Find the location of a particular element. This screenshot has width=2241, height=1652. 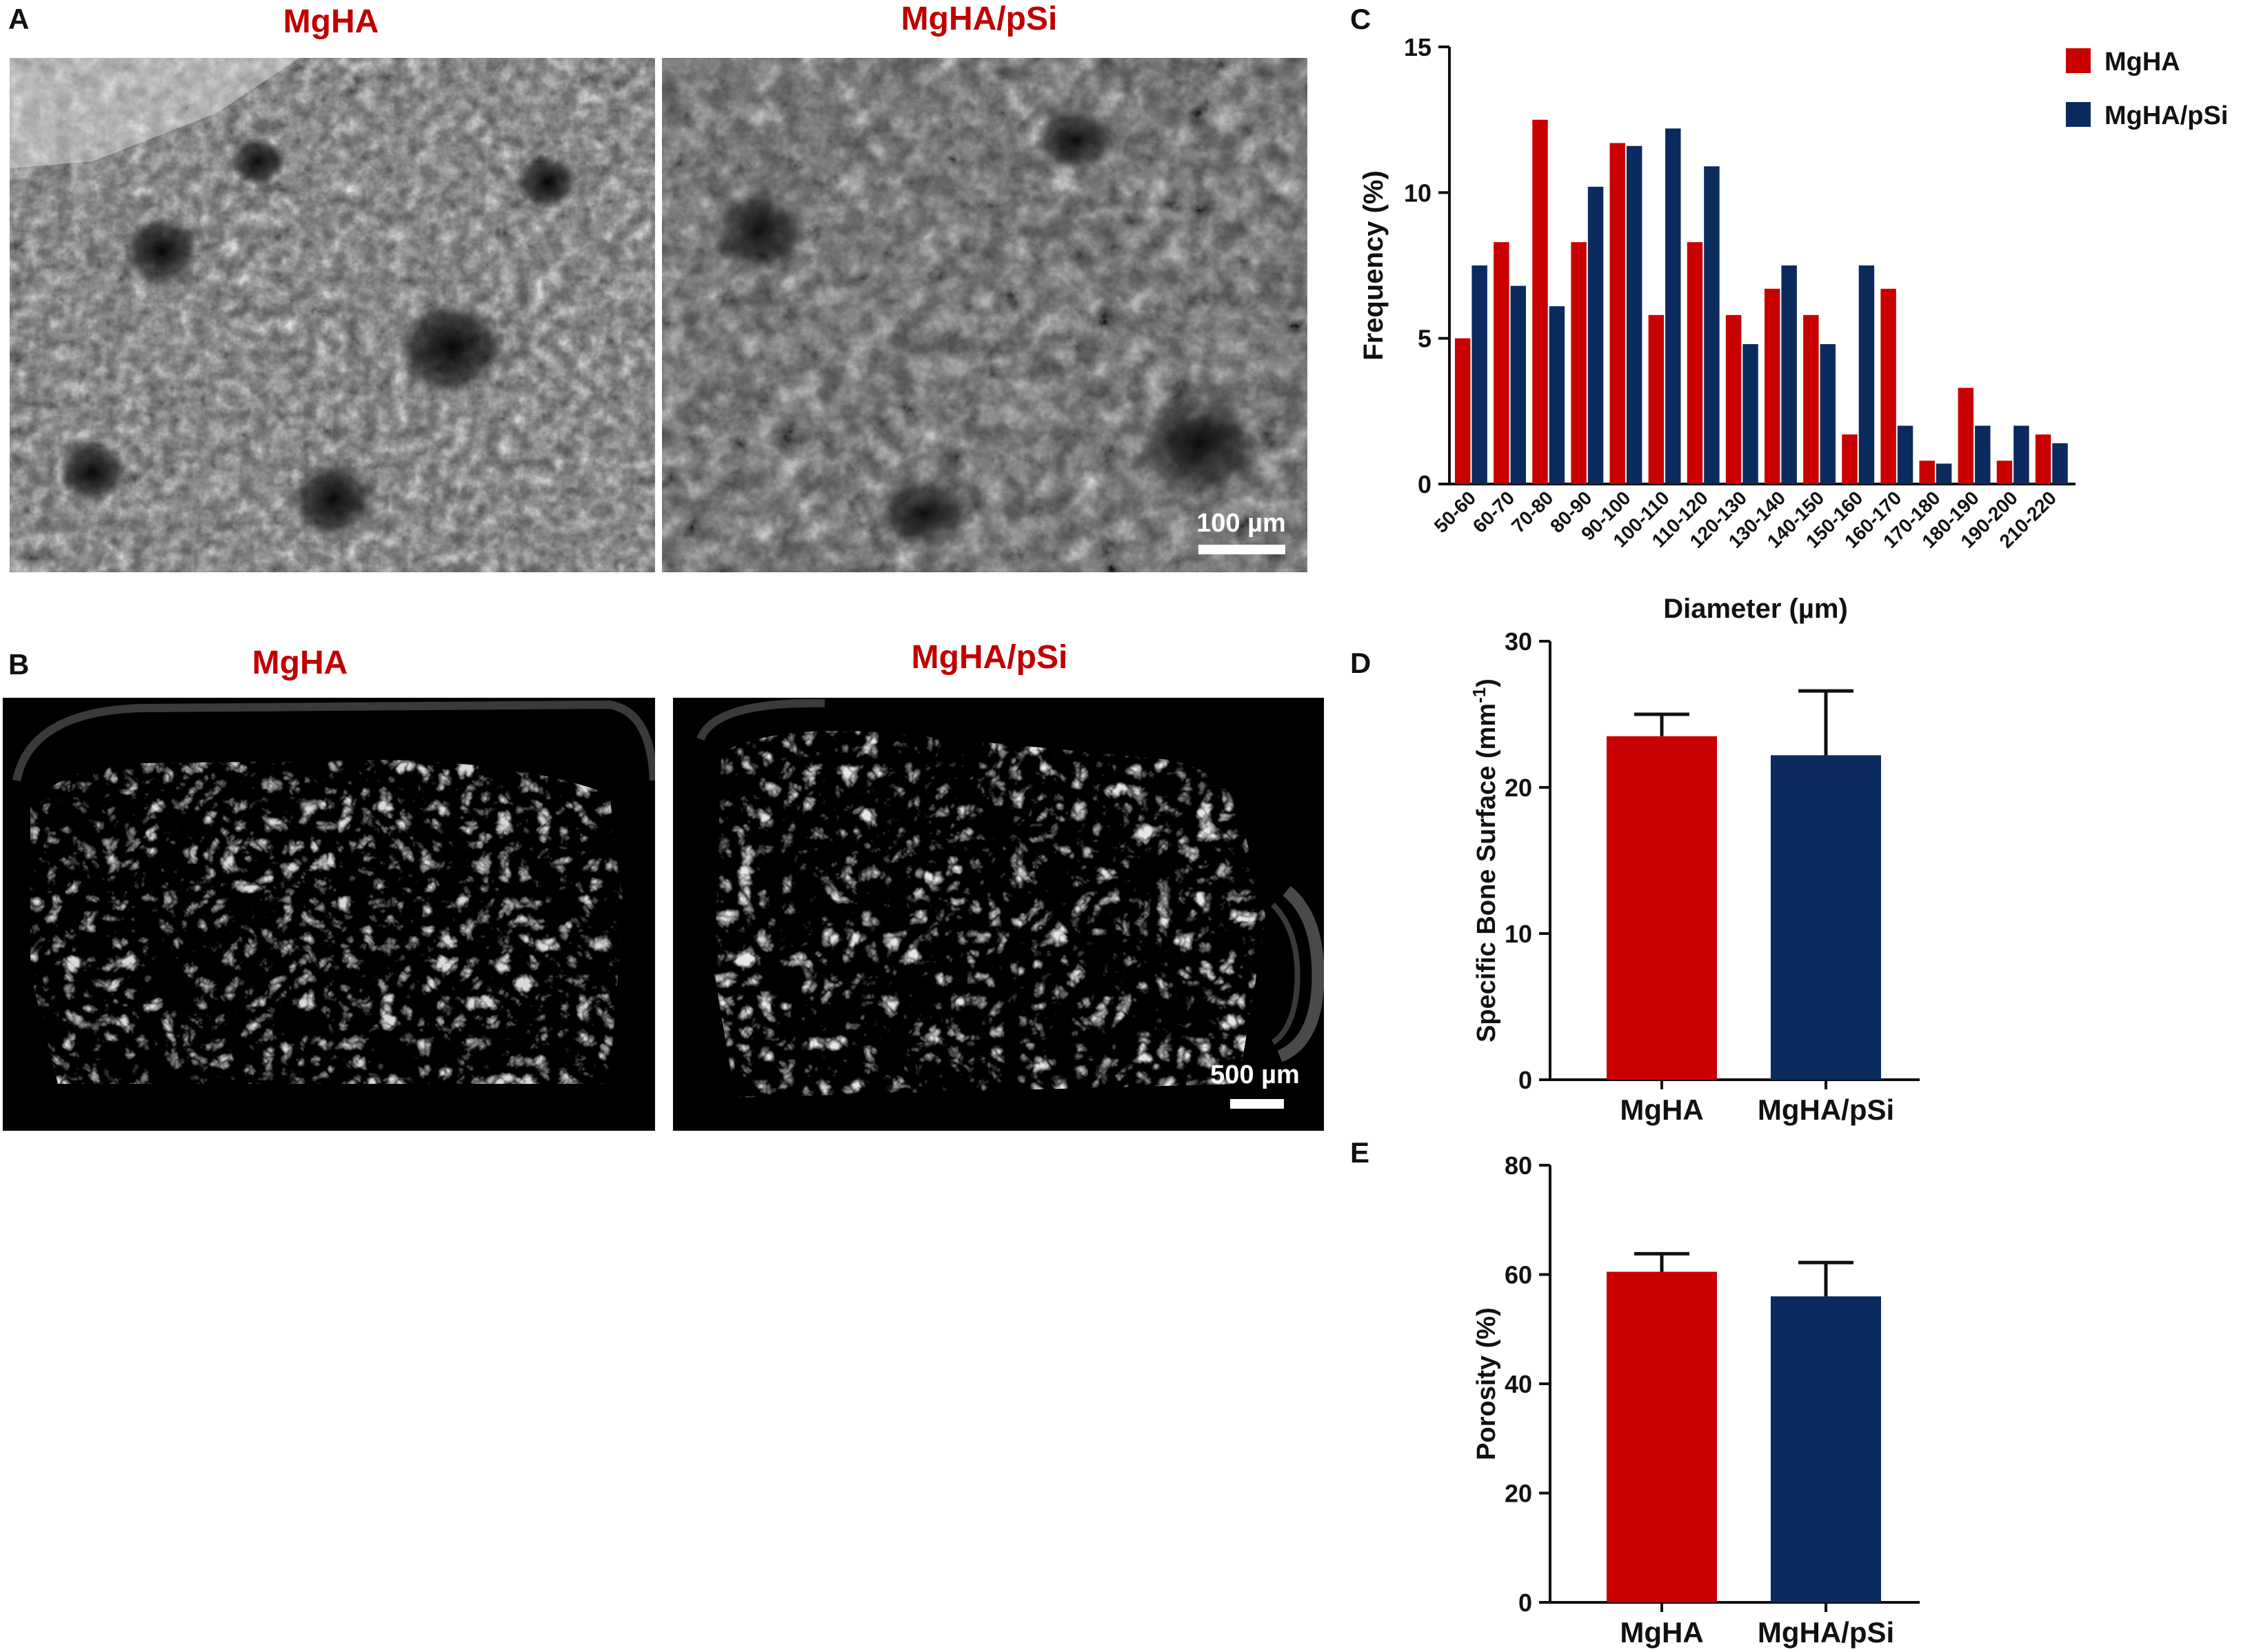

panel-a-left-title: MgHA is located at coordinates (331, 21).